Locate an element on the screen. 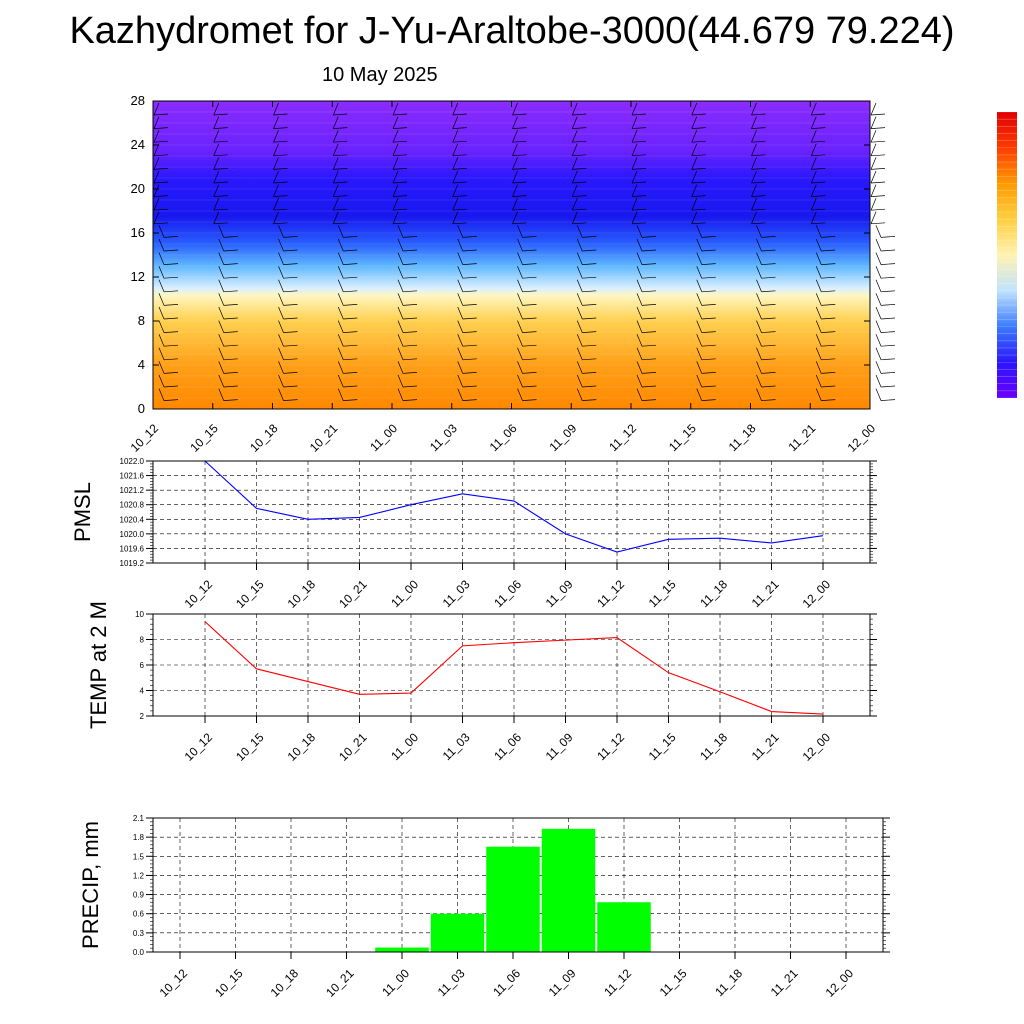  xtick-label: 11_06 is located at coordinates (507, 593).